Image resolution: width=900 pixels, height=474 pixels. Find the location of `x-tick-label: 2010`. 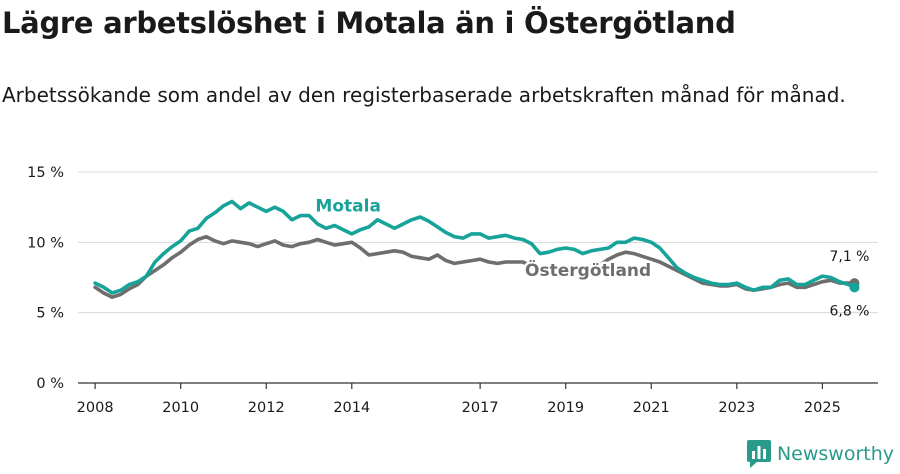

x-tick-label: 2010 is located at coordinates (180, 408).